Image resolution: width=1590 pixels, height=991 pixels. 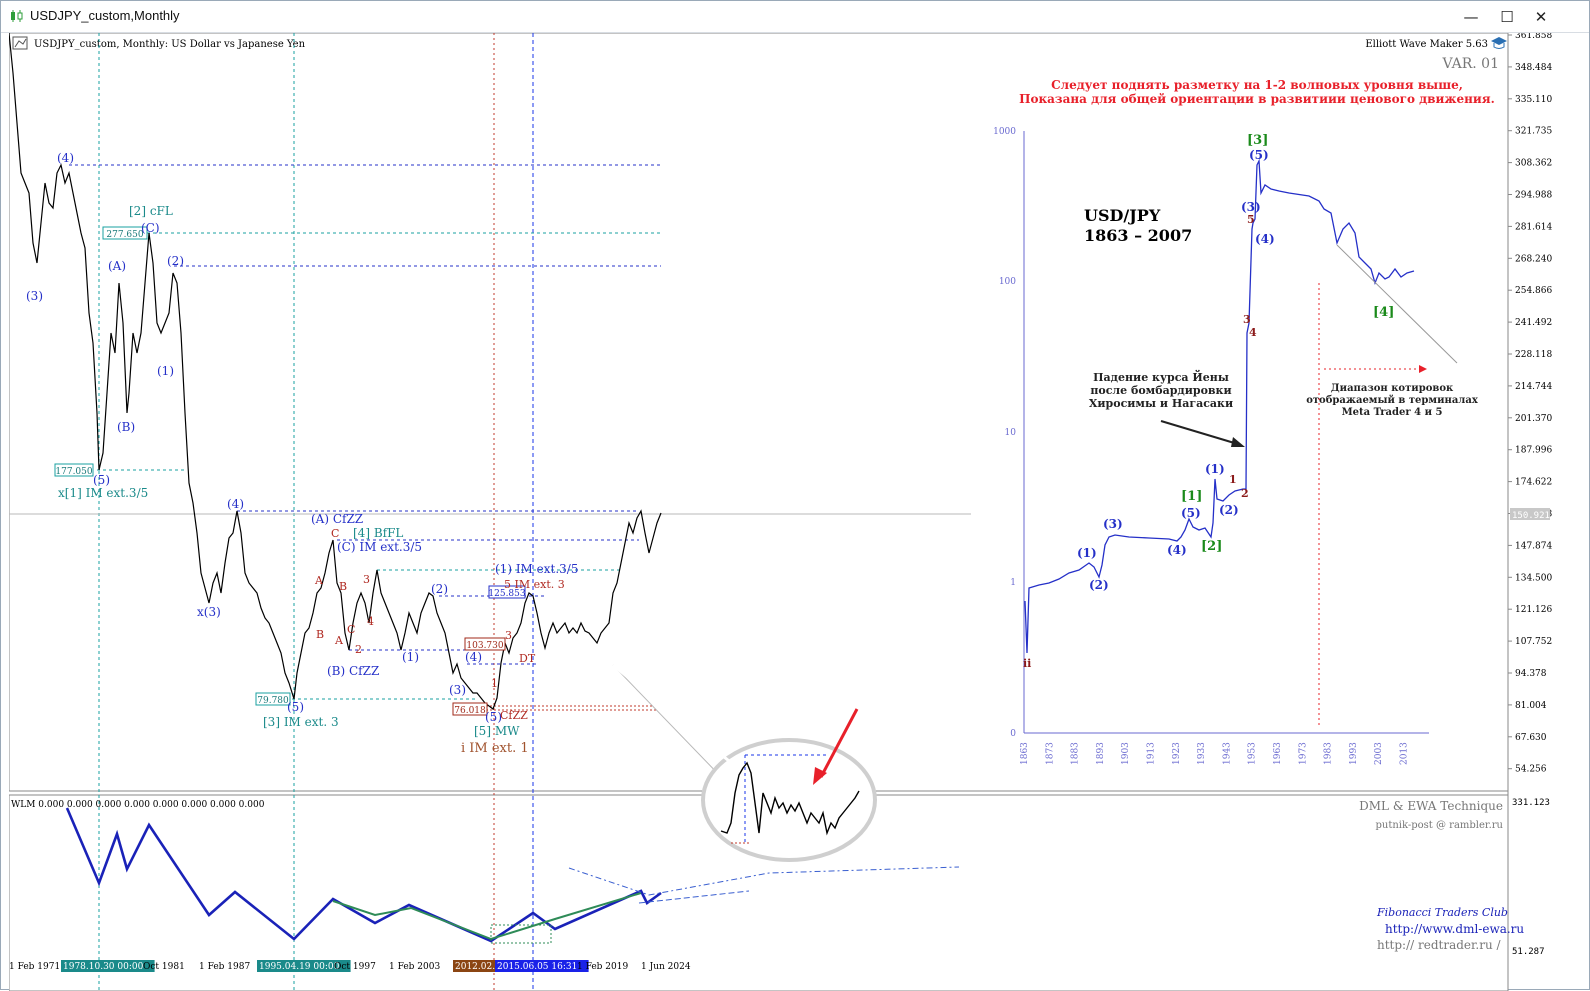 What do you see at coordinates (1507, 17) in the screenshot?
I see `maximize-button: ☐` at bounding box center [1507, 17].